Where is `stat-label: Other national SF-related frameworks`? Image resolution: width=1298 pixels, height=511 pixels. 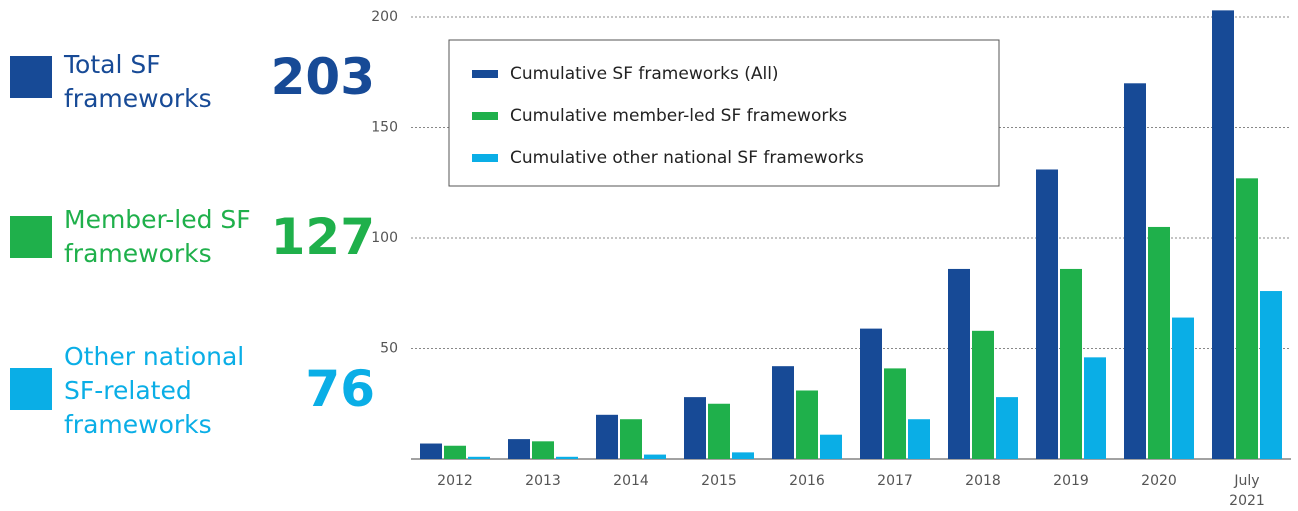 stat-label: Other national SF-related frameworks is located at coordinates (154, 390).